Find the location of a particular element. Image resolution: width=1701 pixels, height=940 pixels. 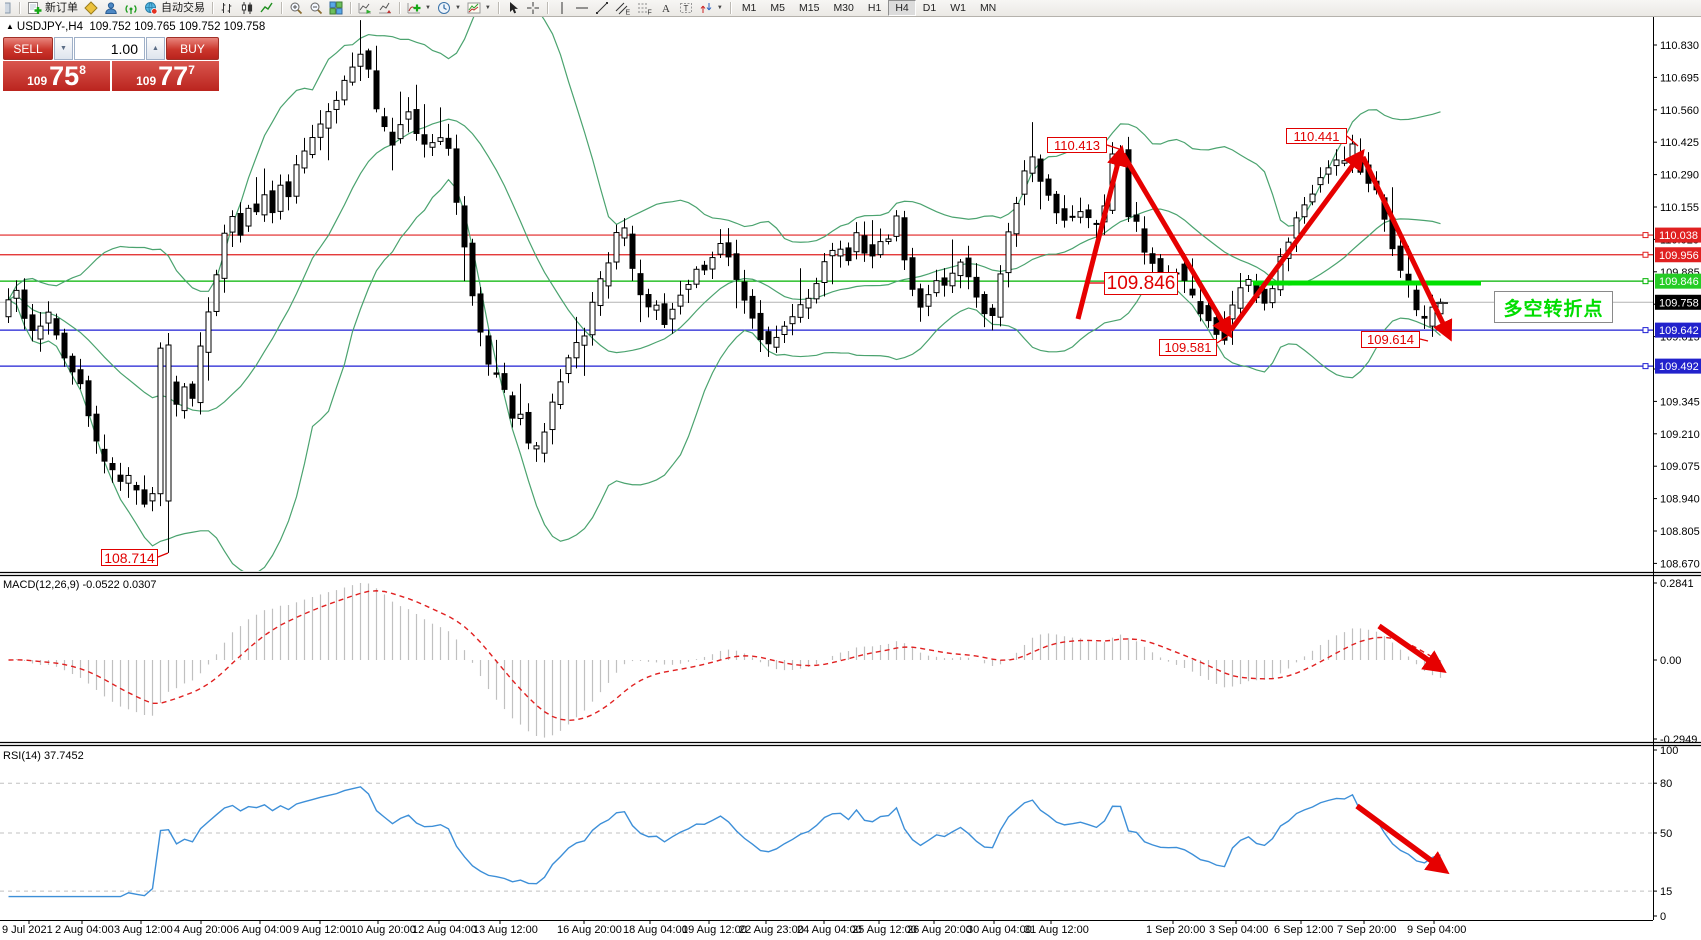

toolbar-text-label-button: T is located at coordinates (686, 8).